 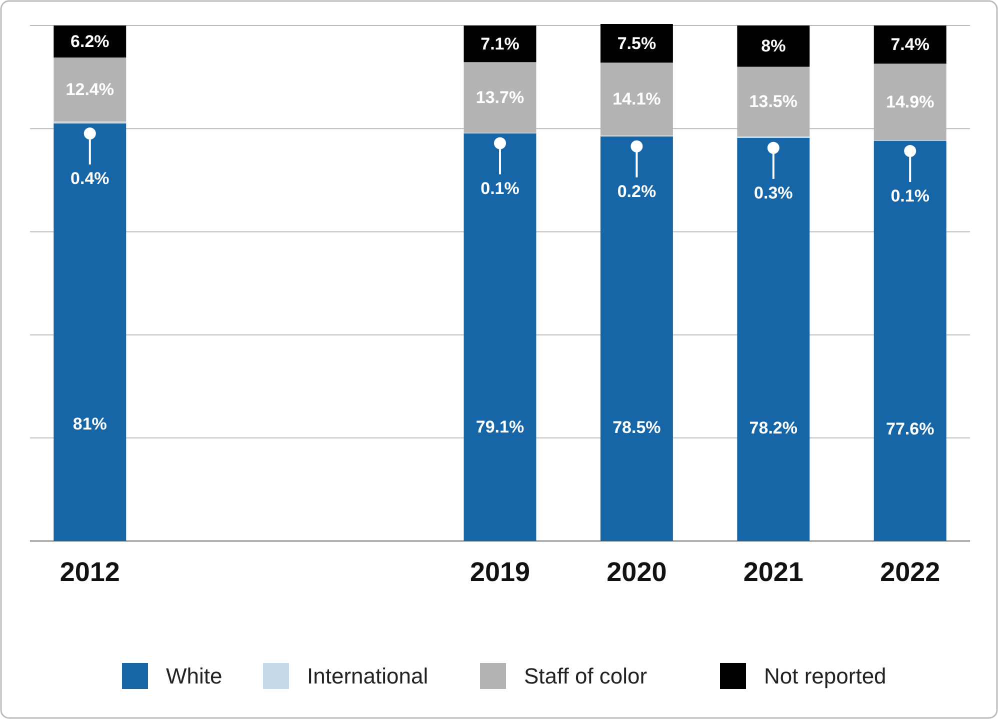 What do you see at coordinates (89, 424) in the screenshot?
I see `data-label: 81%` at bounding box center [89, 424].